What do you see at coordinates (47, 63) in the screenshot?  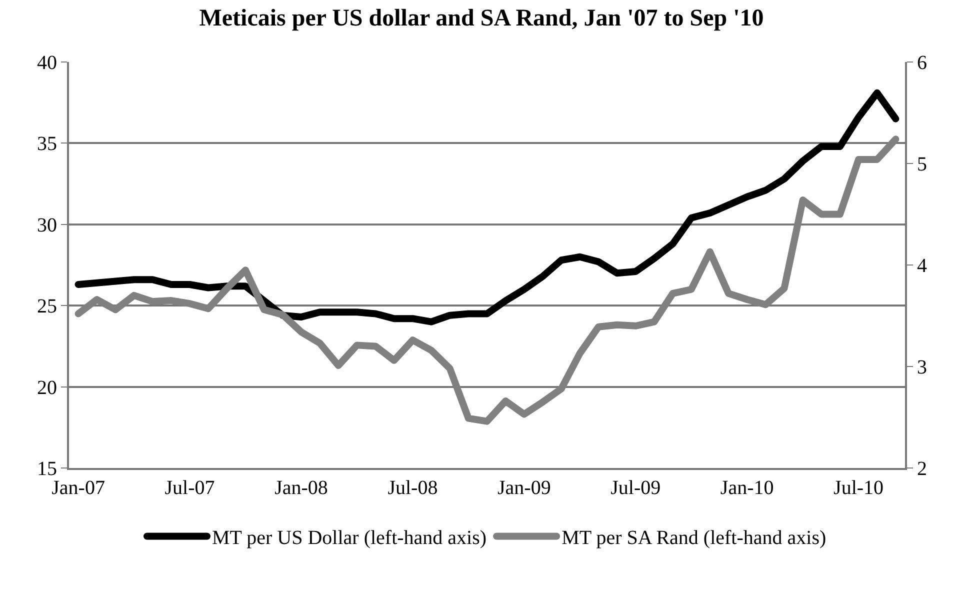 I see `y-tick-label: 40` at bounding box center [47, 63].